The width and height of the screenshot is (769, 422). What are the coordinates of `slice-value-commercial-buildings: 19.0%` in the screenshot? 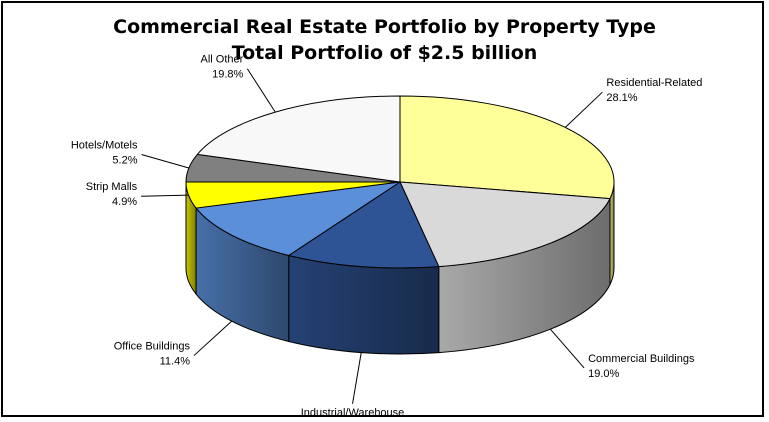 It's located at (603, 374).